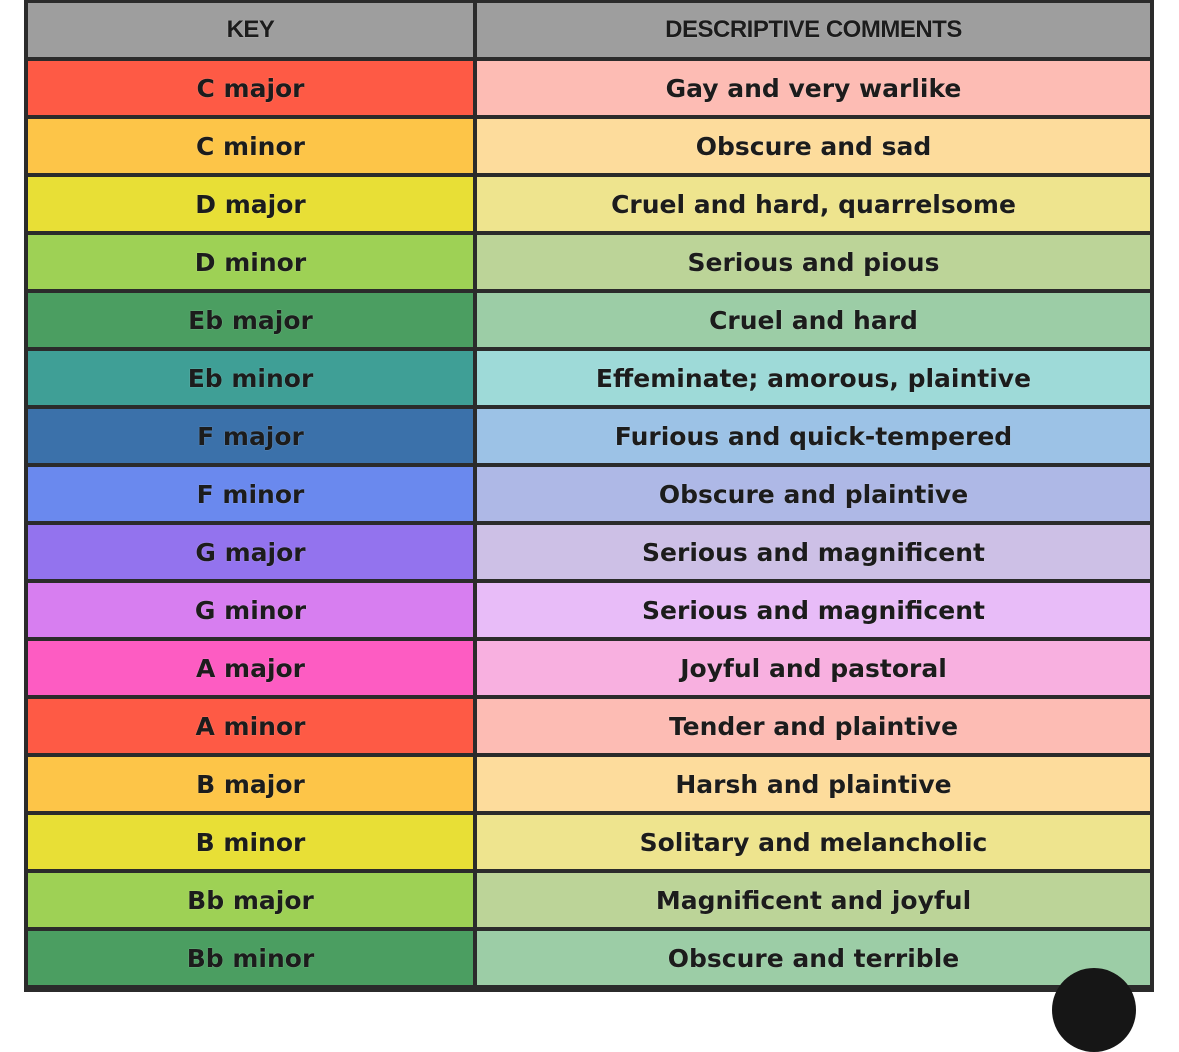 This screenshot has height=1052, width=1179. I want to click on key-cell: Bb major, so click(250, 900).